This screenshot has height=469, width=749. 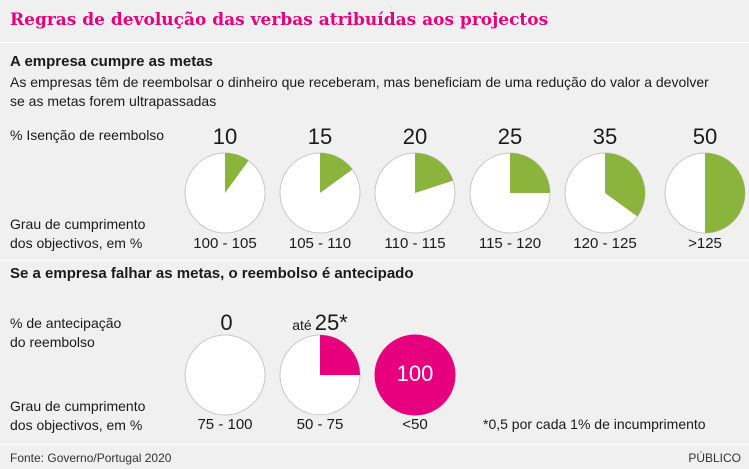 I want to click on compliance-range: <50, so click(x=415, y=424).